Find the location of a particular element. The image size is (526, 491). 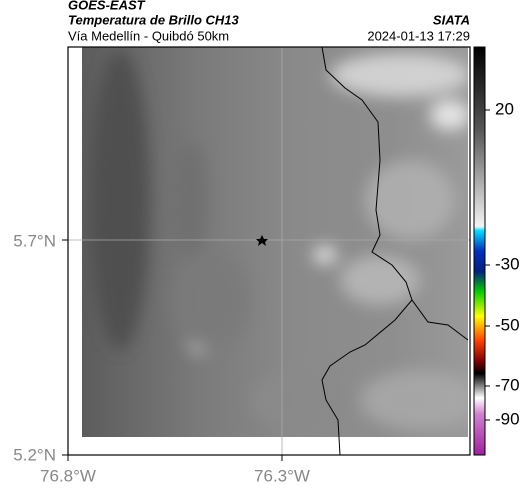

title: Temperatura de Brillo CH13 is located at coordinates (154, 19).